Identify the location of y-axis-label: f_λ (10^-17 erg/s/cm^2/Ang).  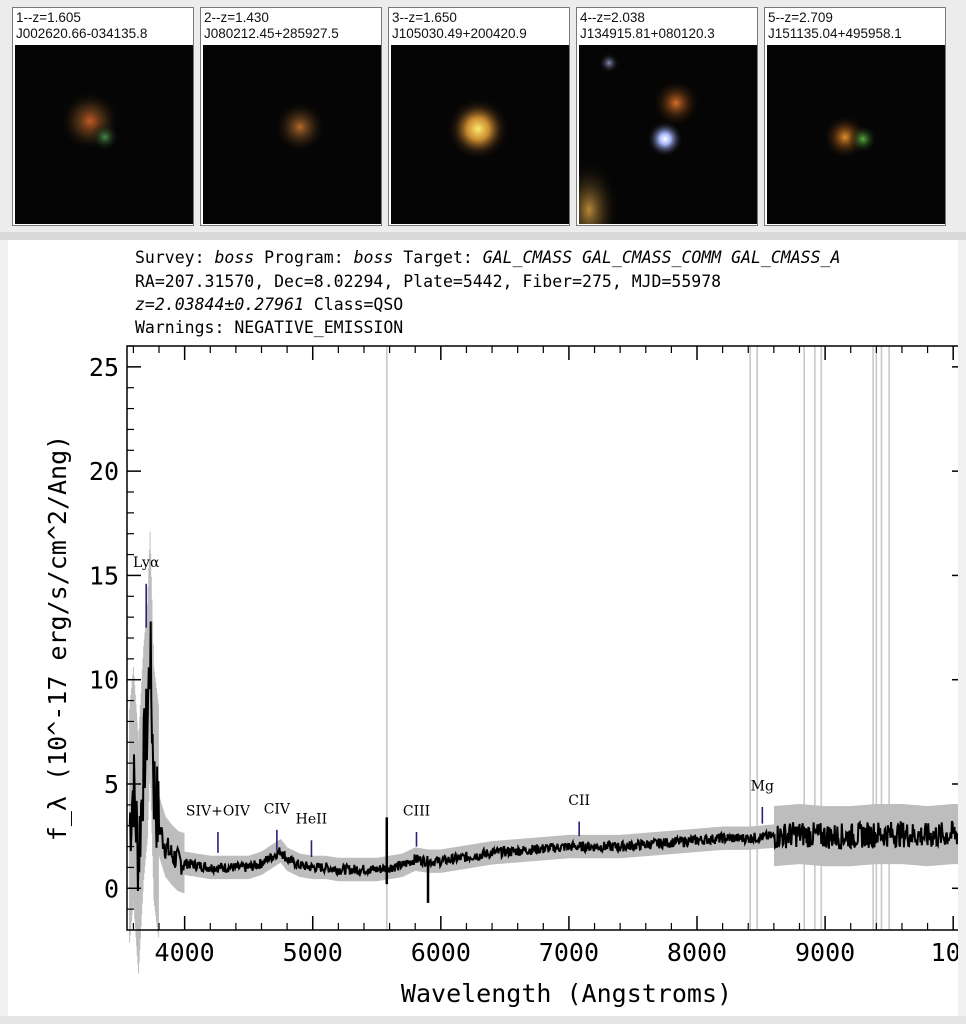
(57, 638).